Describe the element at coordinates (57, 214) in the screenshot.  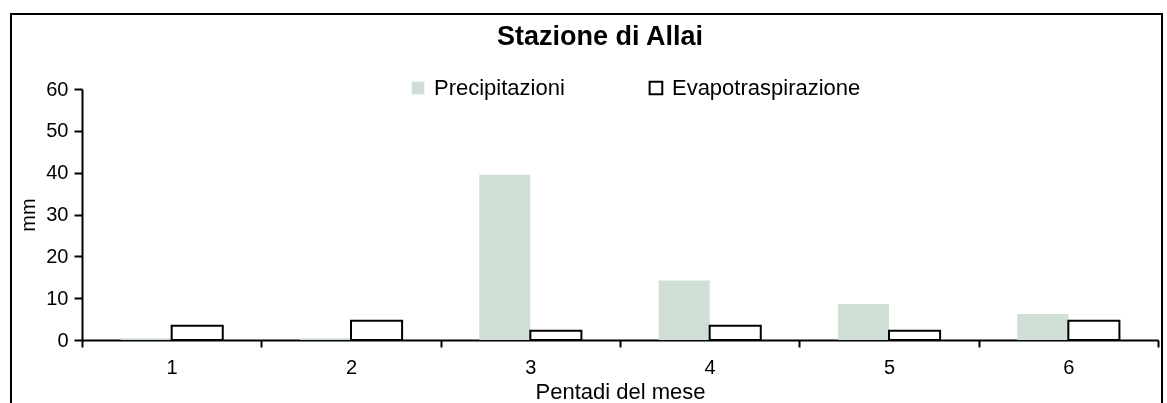
I see `y-tick-label: 30` at that location.